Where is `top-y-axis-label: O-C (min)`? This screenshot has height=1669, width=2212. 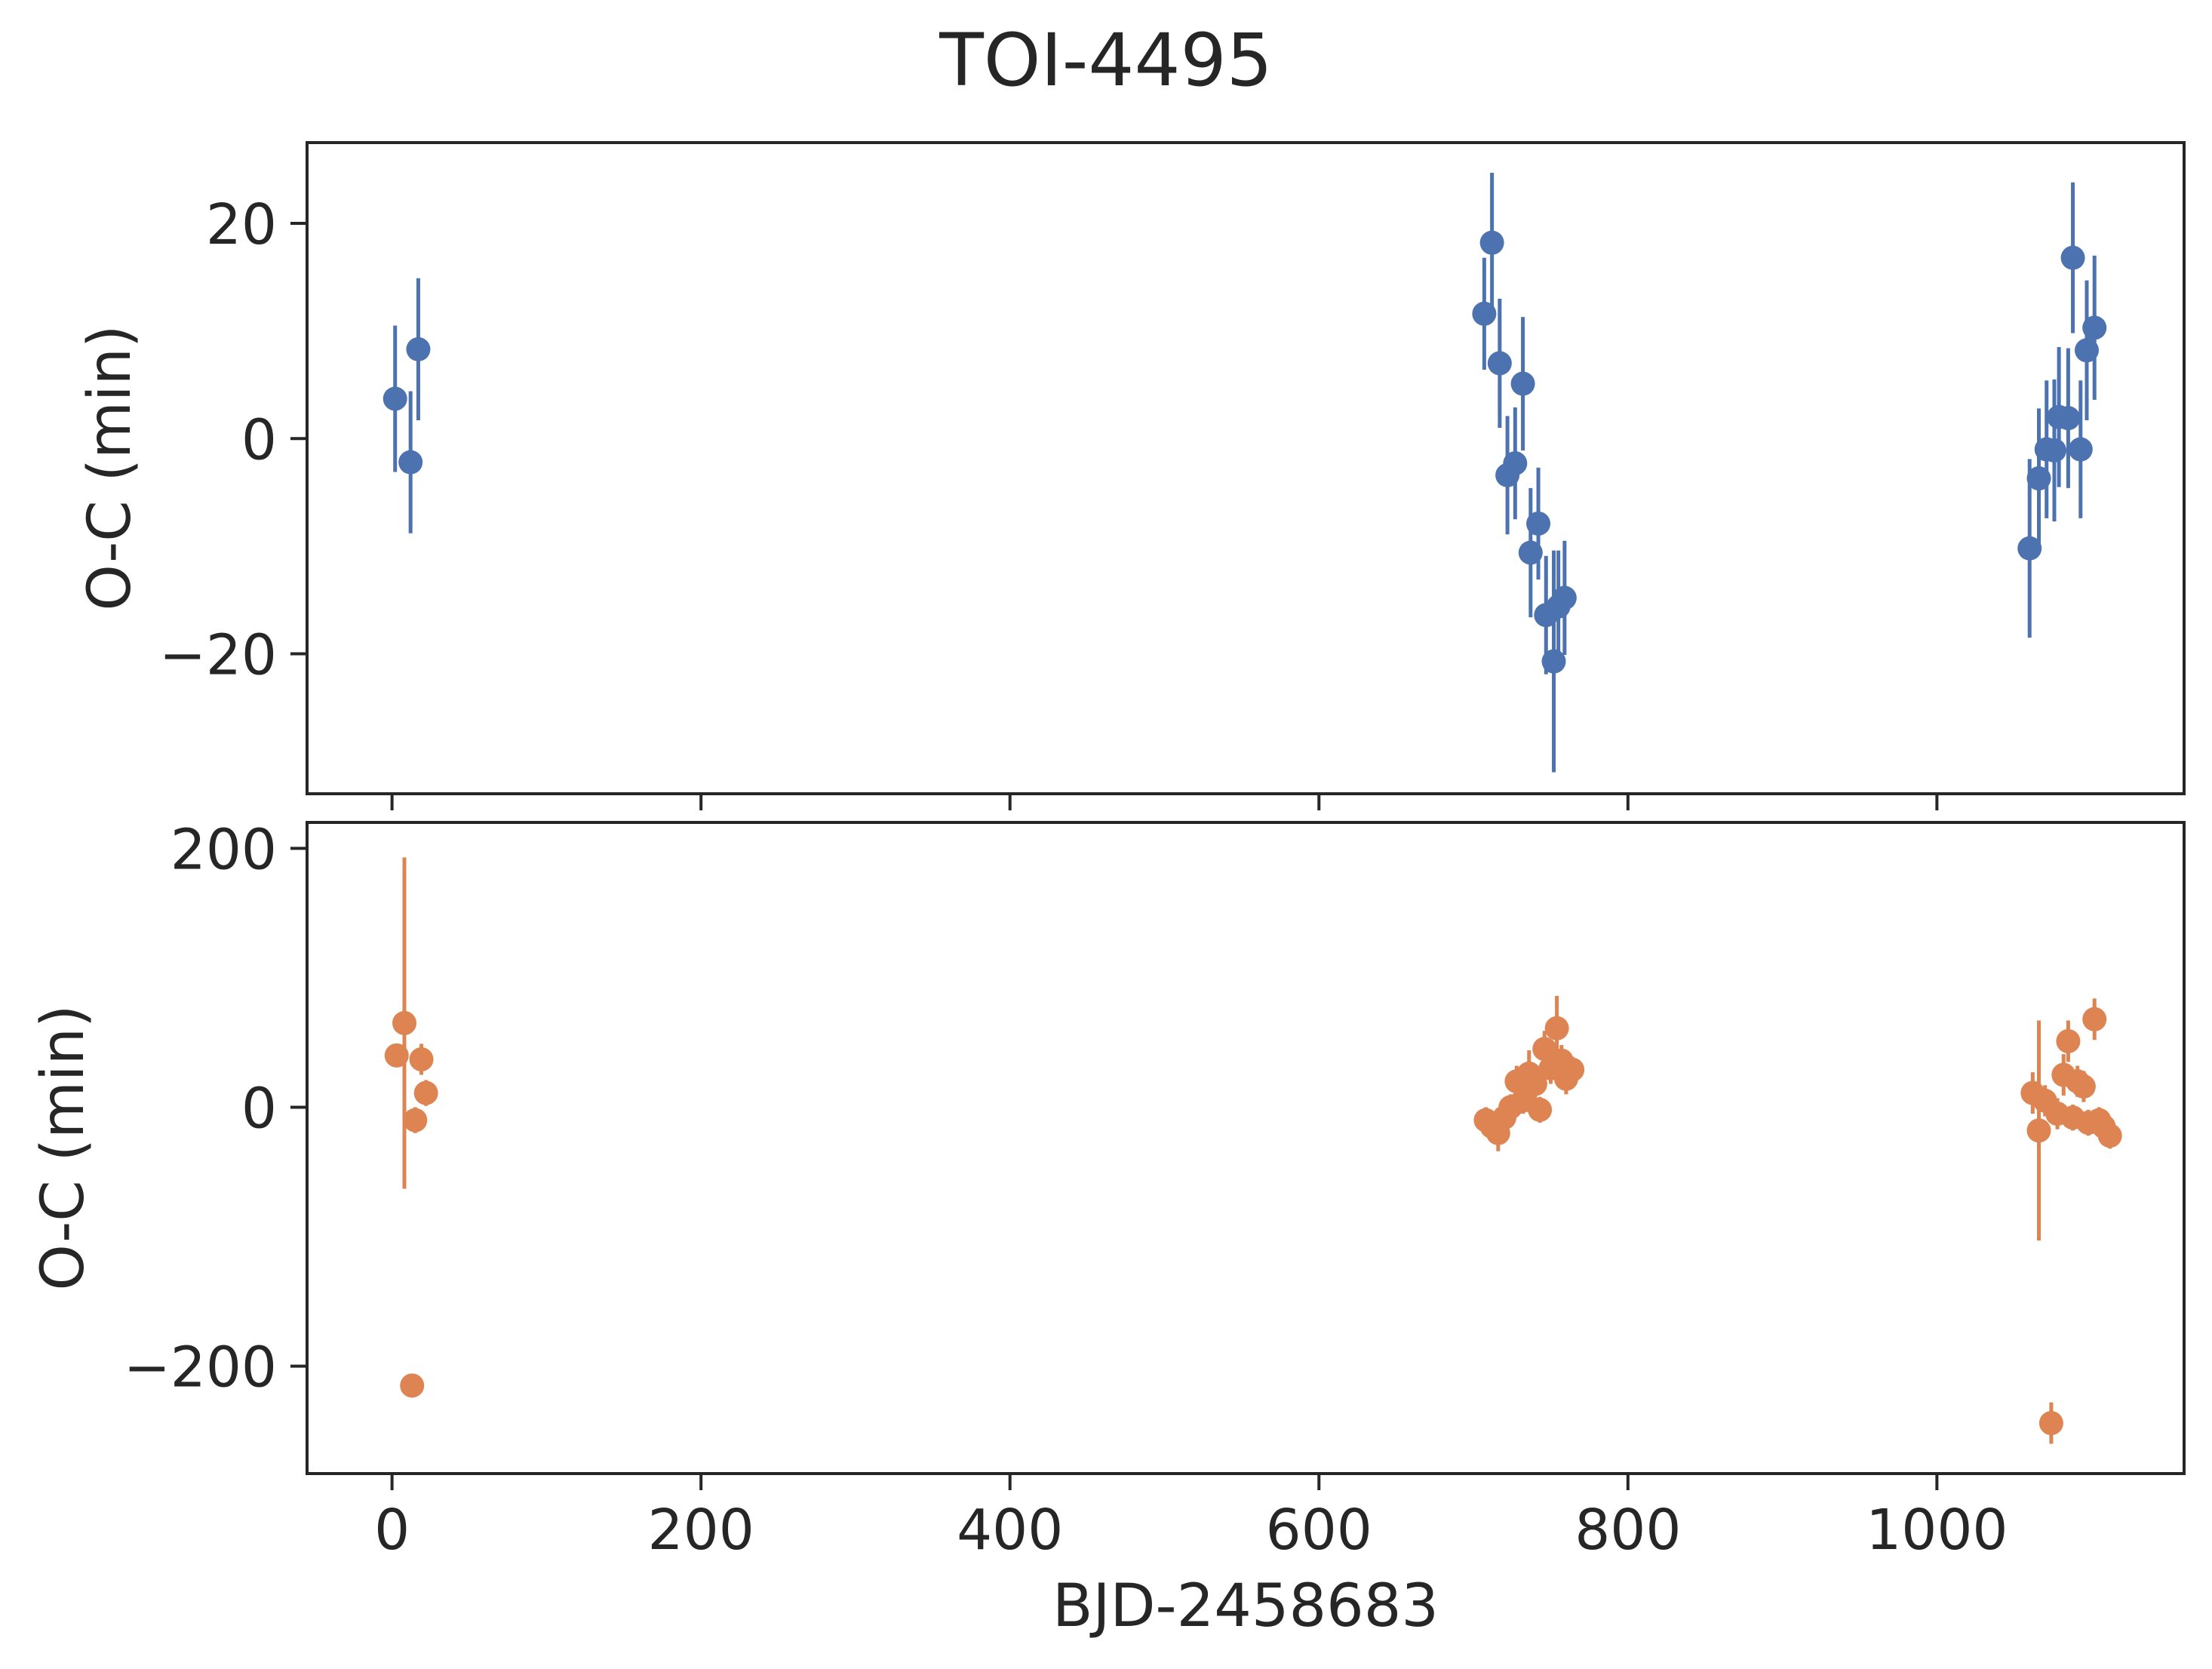 top-y-axis-label: O-C (min) is located at coordinates (110, 468).